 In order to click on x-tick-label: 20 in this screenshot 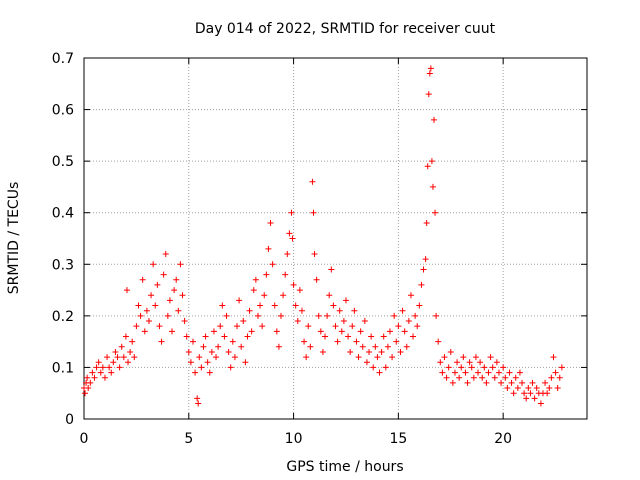, I will do `click(503, 439)`.